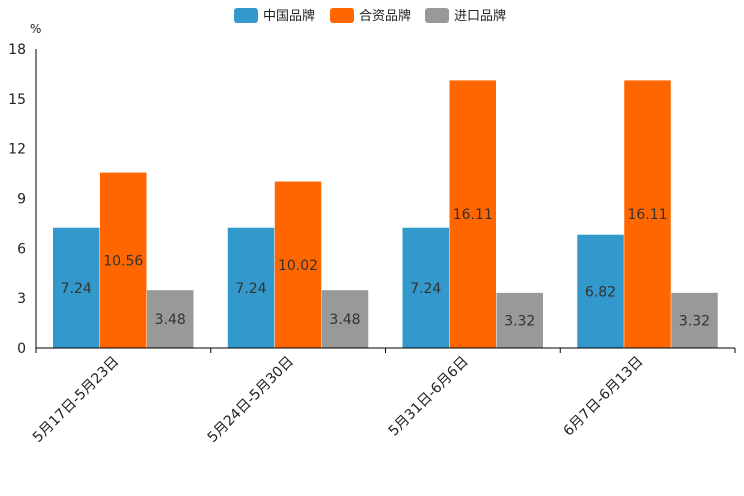 The width and height of the screenshot is (744, 496). I want to click on y-tick-label: 9, so click(21, 200).